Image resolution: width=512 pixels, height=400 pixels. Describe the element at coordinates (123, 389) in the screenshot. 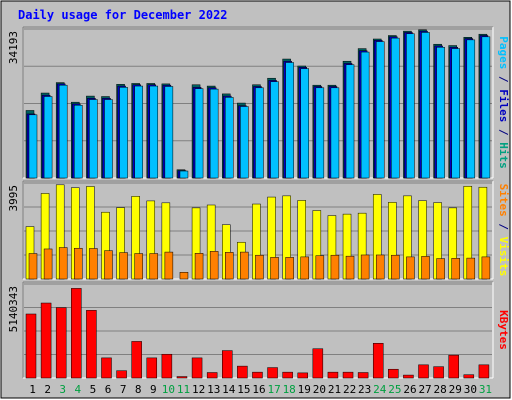

I see `x-tick-label: 7` at that location.